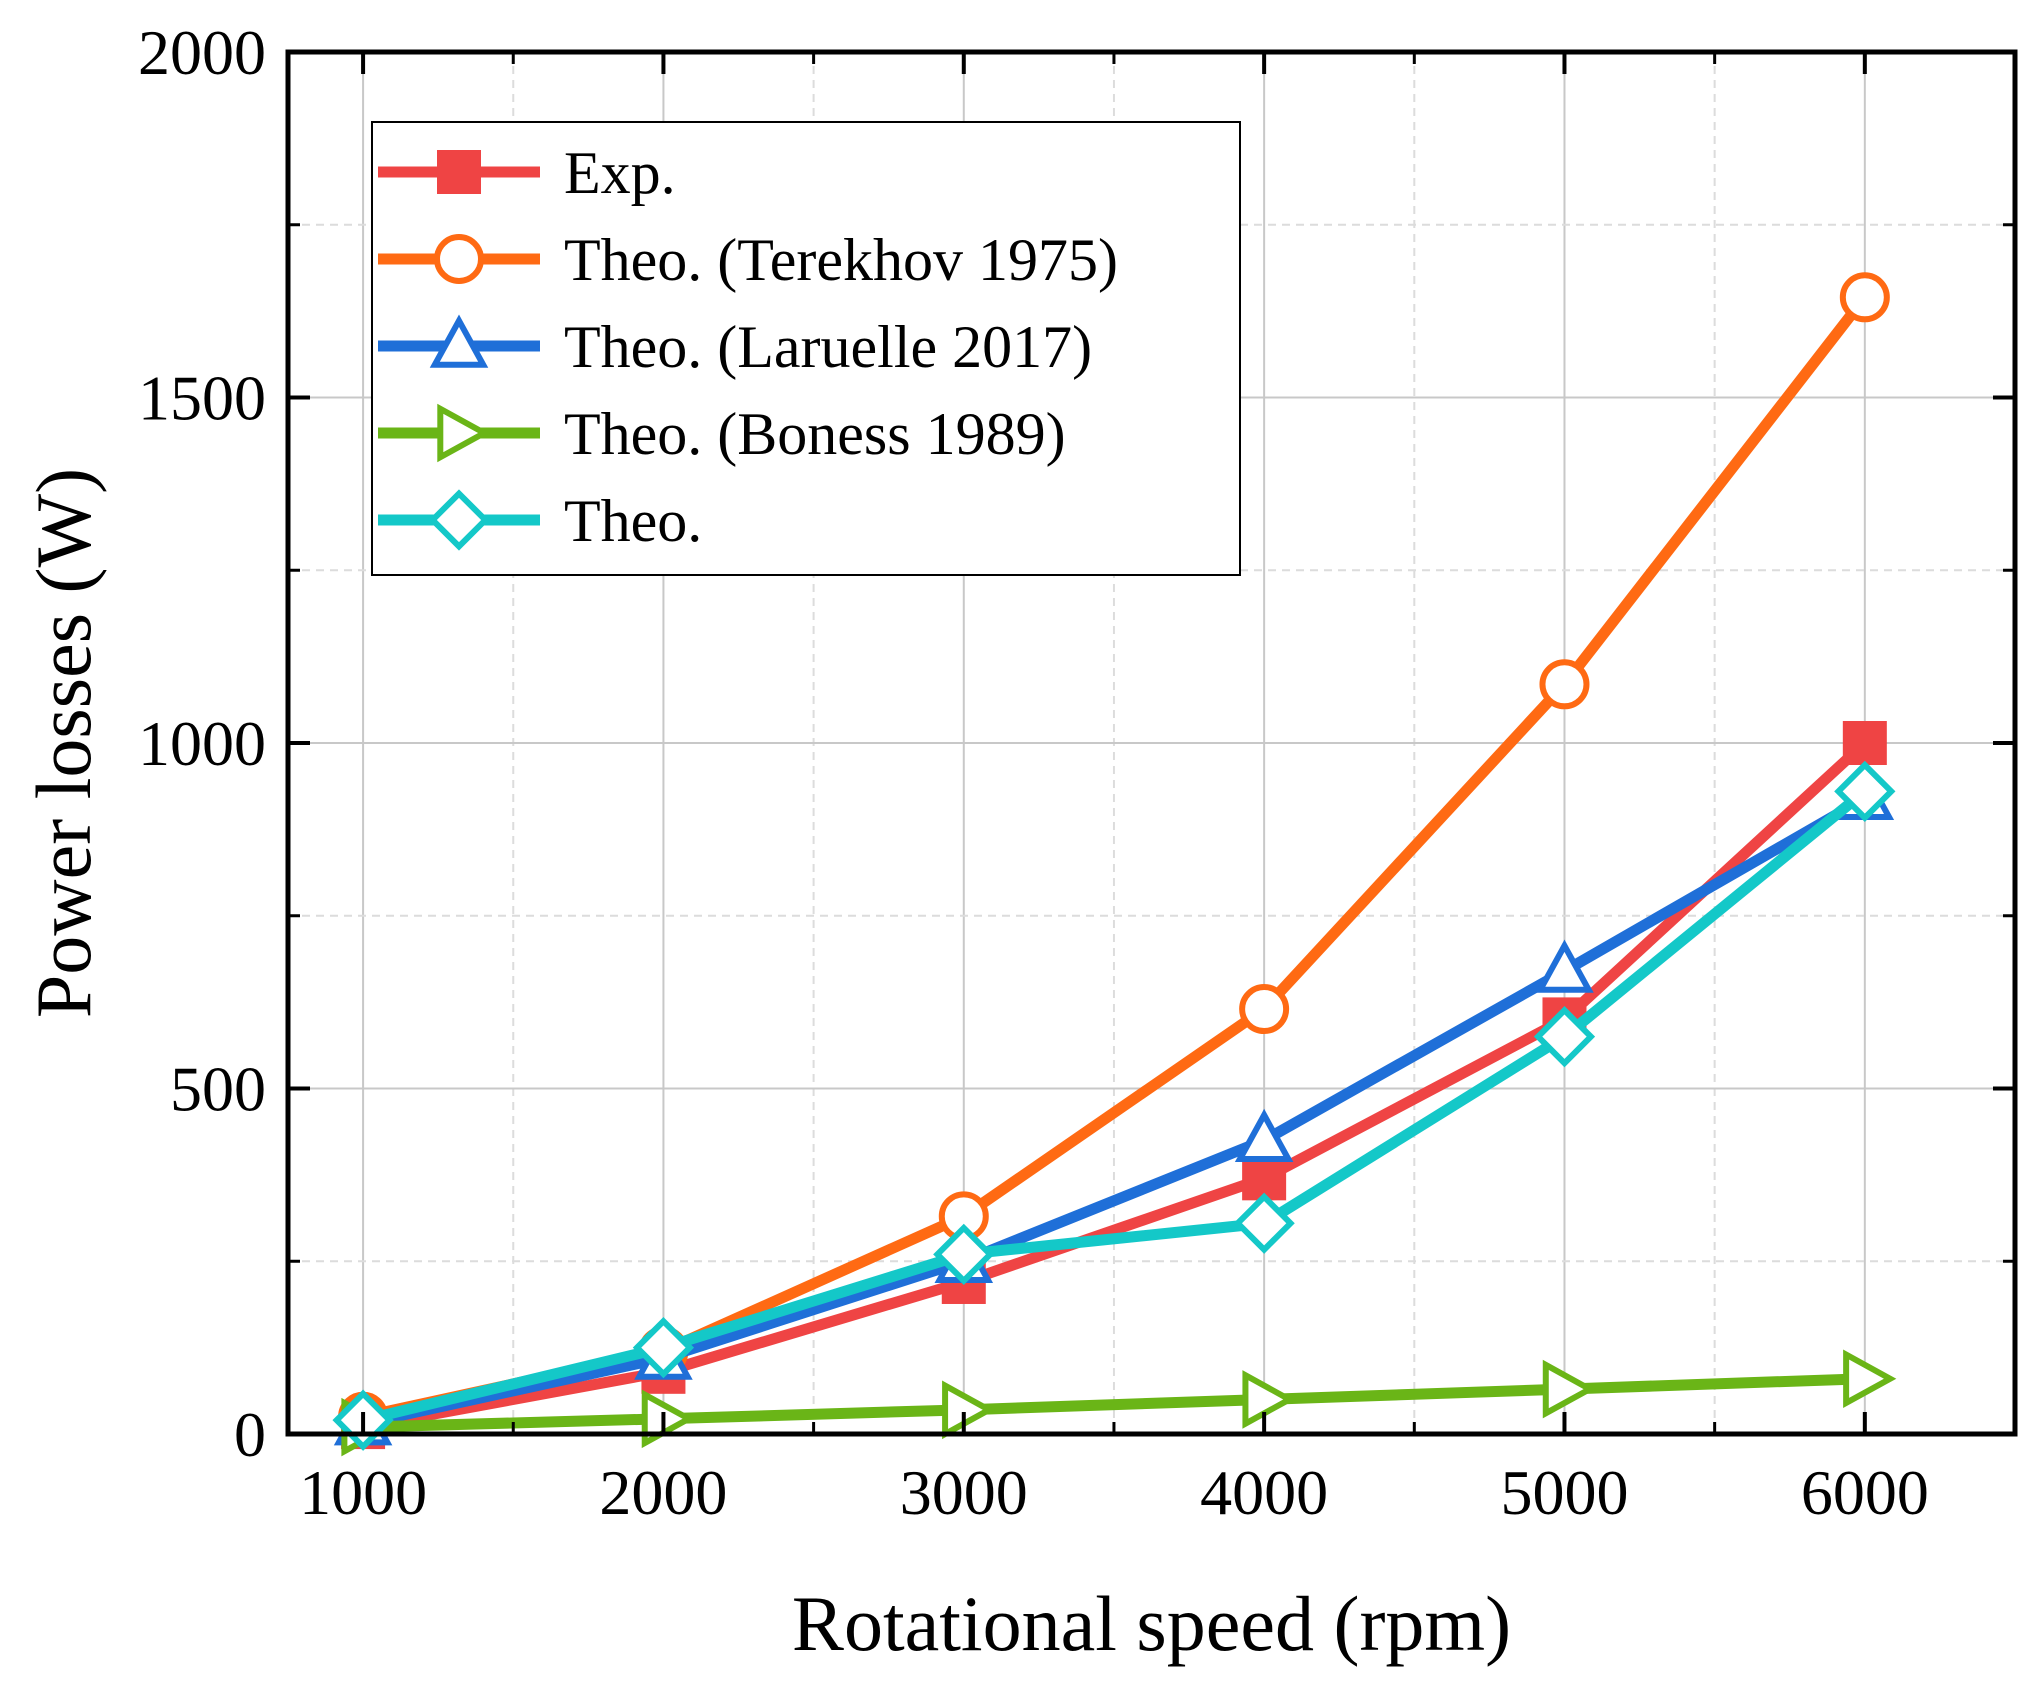  Describe the element at coordinates (1114, 1403) in the screenshot. I see `series-line` at that location.